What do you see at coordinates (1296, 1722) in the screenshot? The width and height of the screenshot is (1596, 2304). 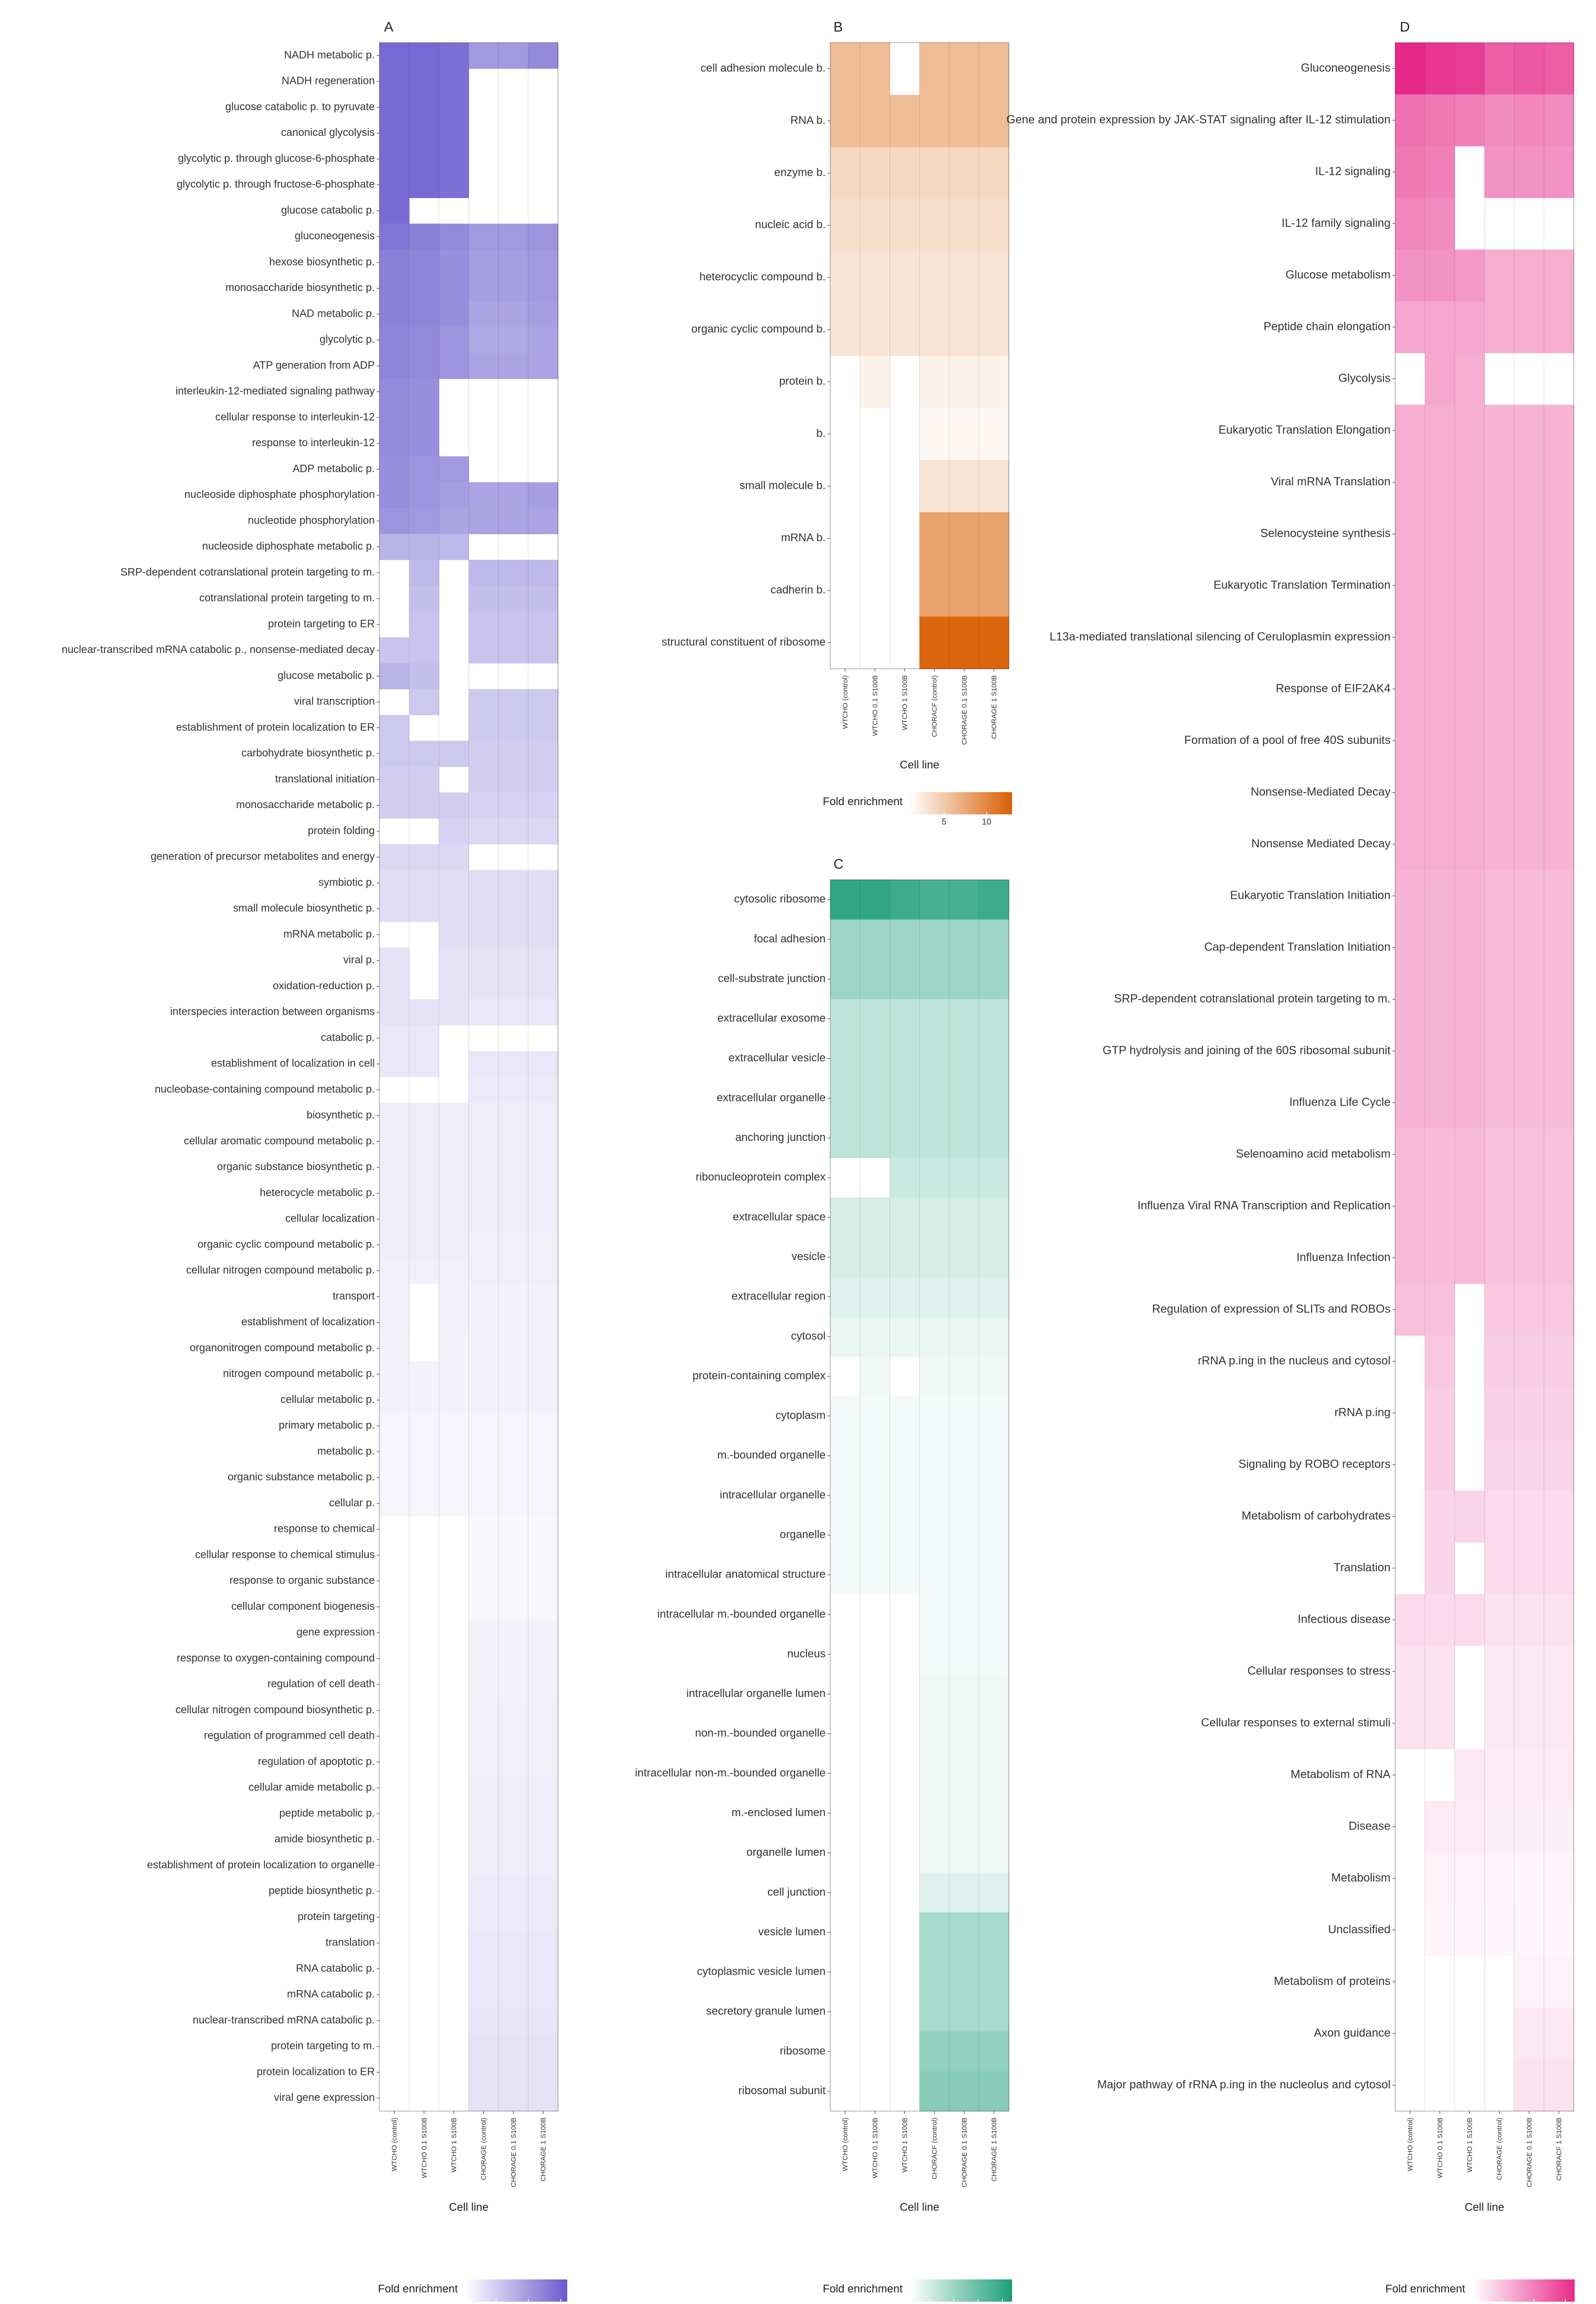 I see `row-label-cellular-responses-to-external-stimuli: Cellular responses to external stimuli` at bounding box center [1296, 1722].